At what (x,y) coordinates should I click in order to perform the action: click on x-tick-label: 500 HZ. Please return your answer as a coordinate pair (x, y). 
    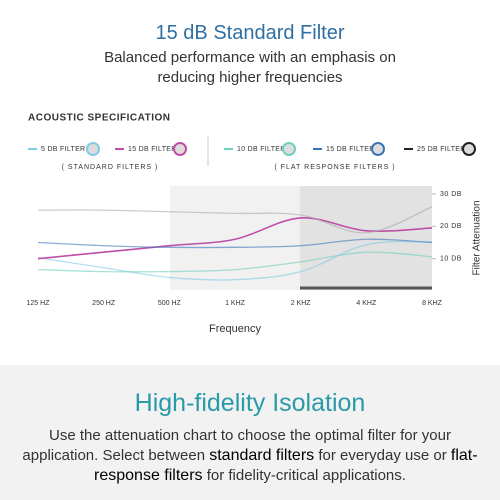
    Looking at the image, I should click on (170, 303).